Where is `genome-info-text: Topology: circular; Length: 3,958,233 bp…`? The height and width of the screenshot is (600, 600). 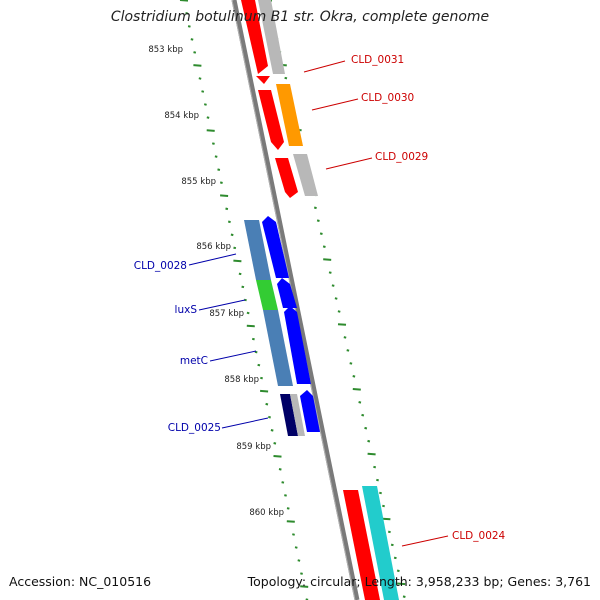
genome-info-text: Topology: circular; Length: 3,958,233 bp… is located at coordinates (419, 581).